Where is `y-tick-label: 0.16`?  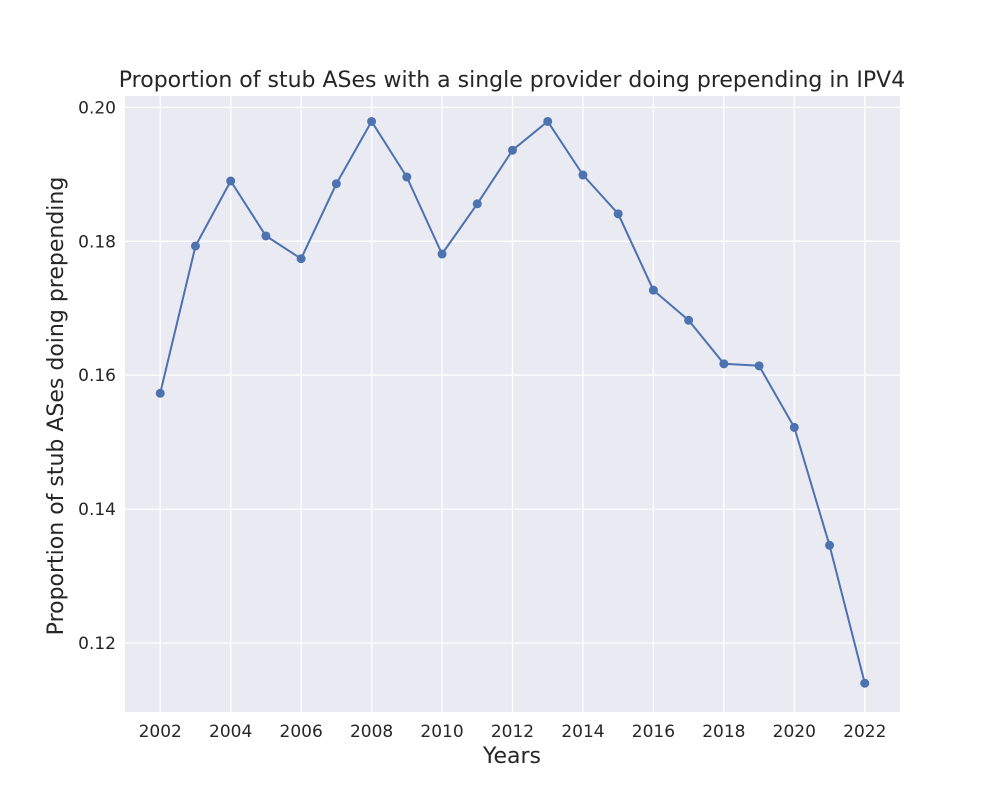 y-tick-label: 0.16 is located at coordinates (97, 376).